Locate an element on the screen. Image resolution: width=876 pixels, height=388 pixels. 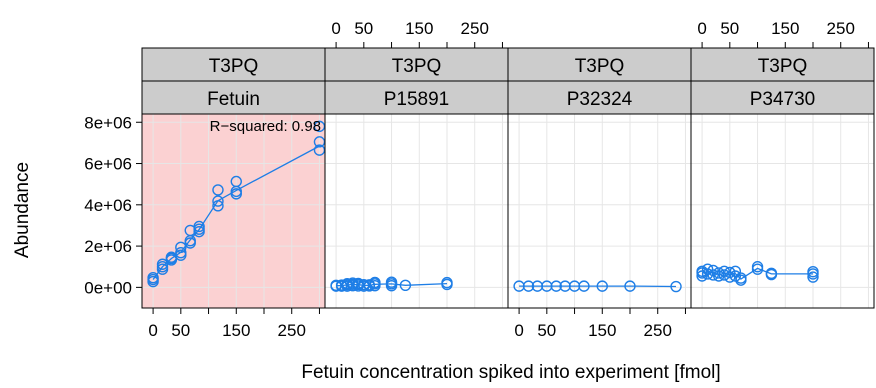
strip-bottom-label: Fetuin is located at coordinates (233, 99).